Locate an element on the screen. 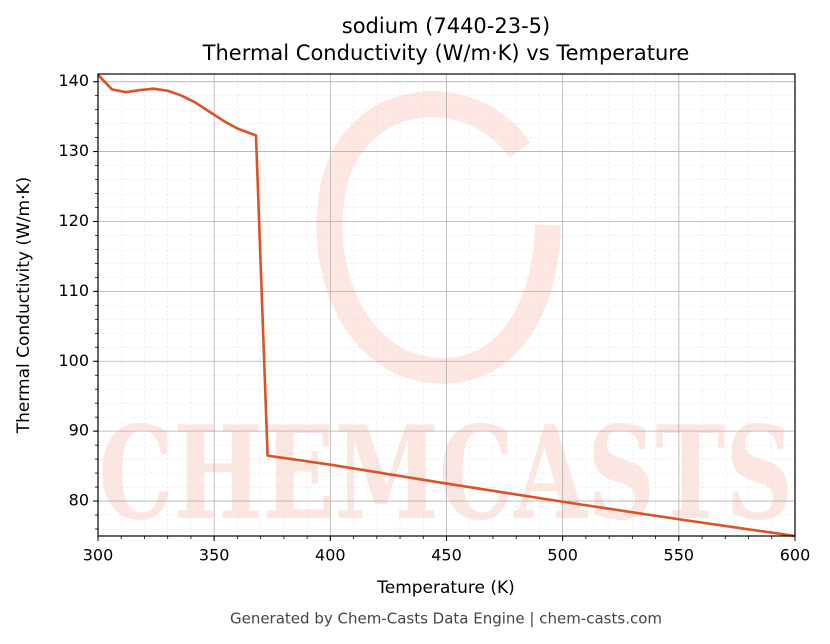 Image resolution: width=830 pixels, height=644 pixels. x-tick-label: 350 is located at coordinates (214, 555).